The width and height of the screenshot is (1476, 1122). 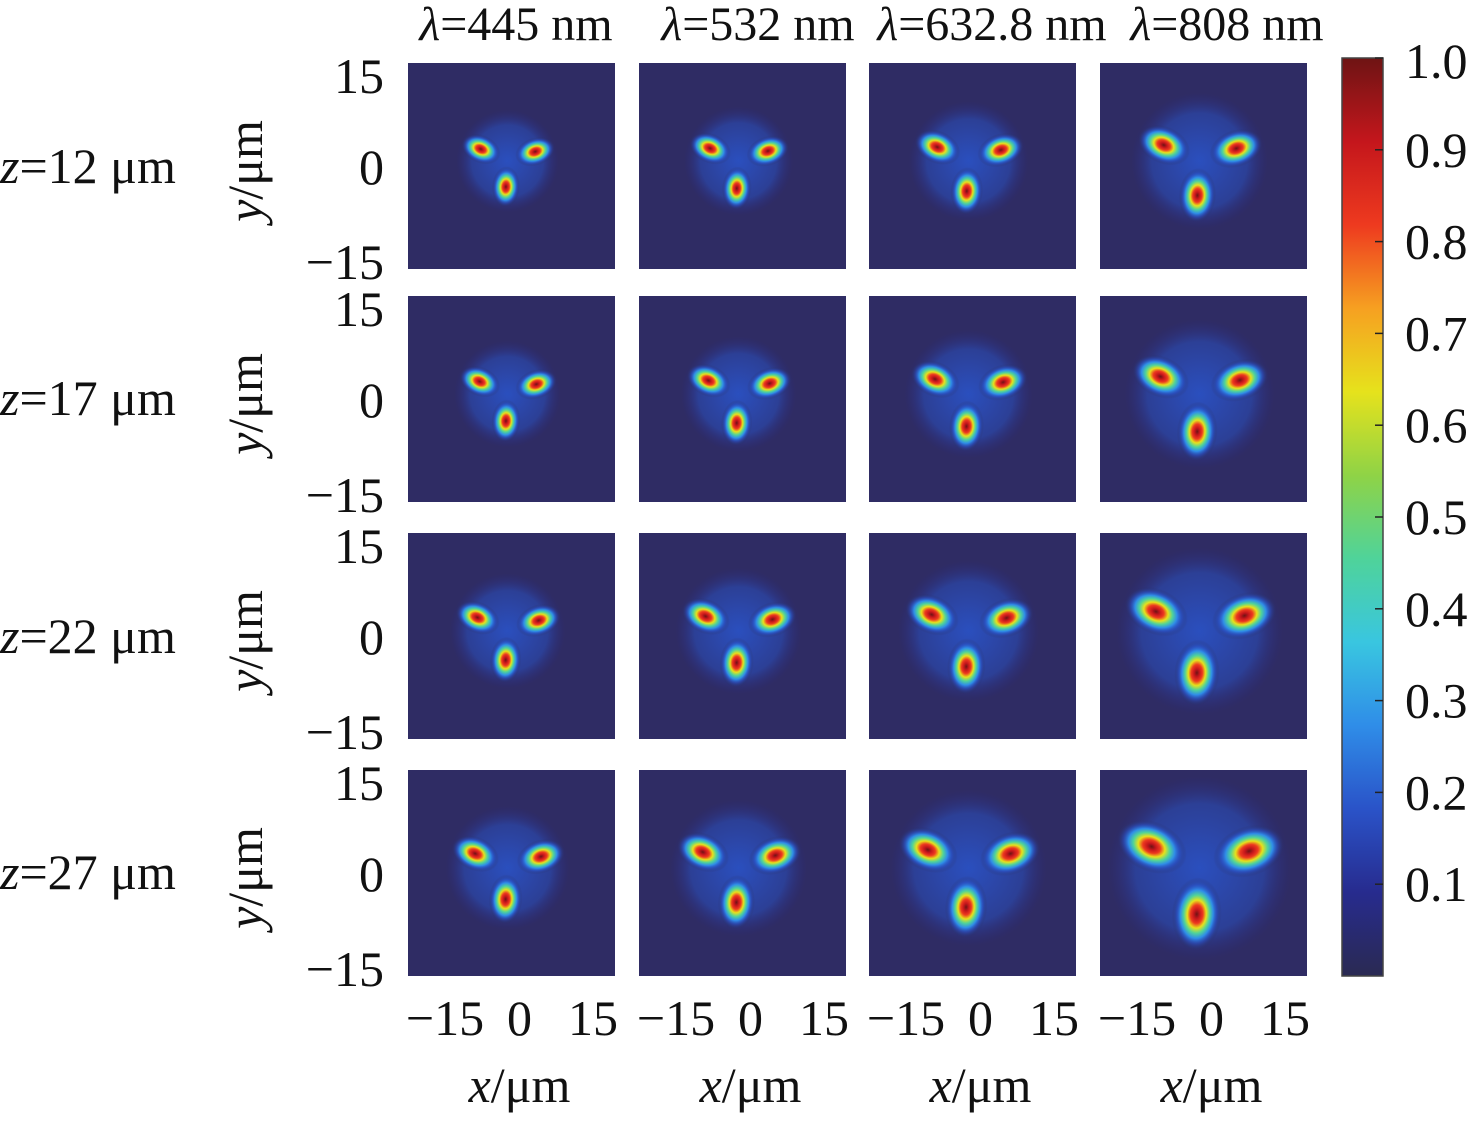 What do you see at coordinates (1436, 242) in the screenshot?
I see `colorbar-tick-label: 0.8` at bounding box center [1436, 242].